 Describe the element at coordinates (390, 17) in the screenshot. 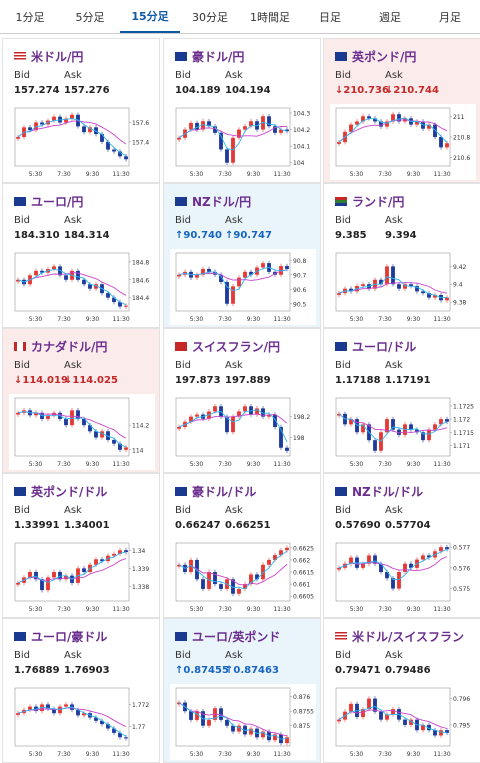

I see `tab-timeframe-6: 週足` at that location.